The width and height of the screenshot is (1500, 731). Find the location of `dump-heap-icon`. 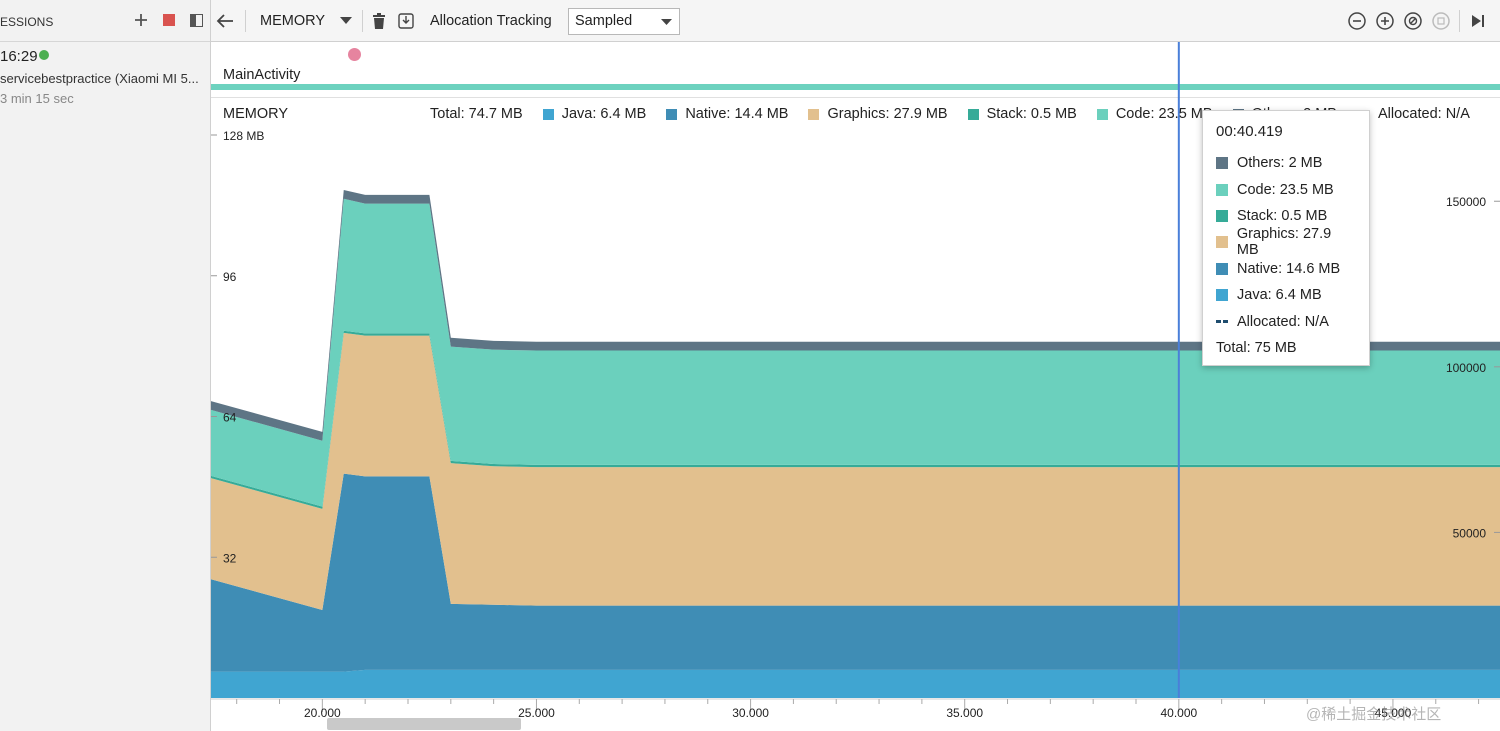

dump-heap-icon is located at coordinates (406, 21).